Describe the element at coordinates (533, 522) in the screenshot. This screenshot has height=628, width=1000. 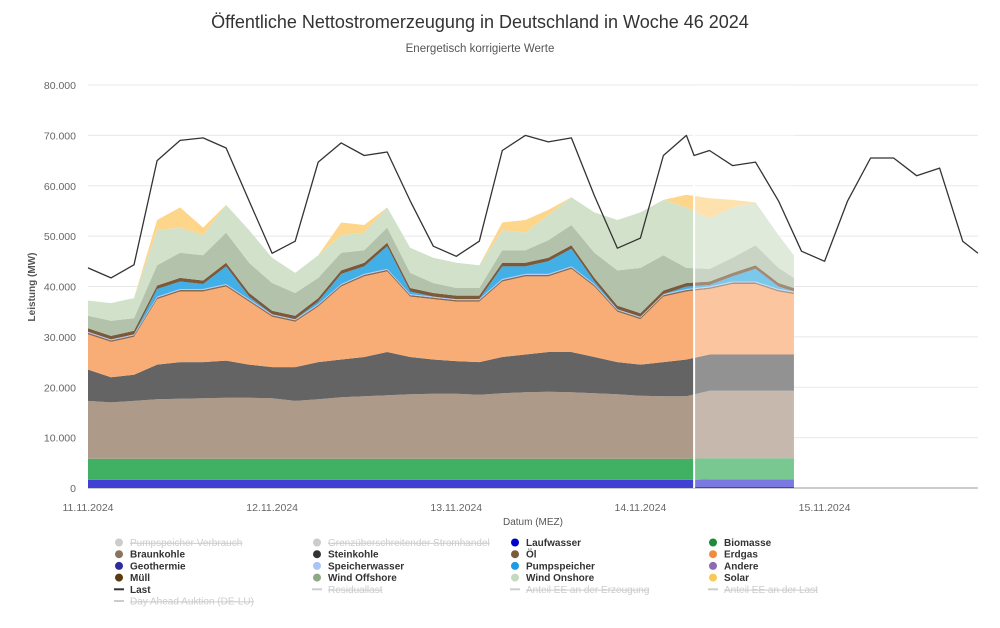
I see `x-axis-title: Datum (MEZ)` at that location.